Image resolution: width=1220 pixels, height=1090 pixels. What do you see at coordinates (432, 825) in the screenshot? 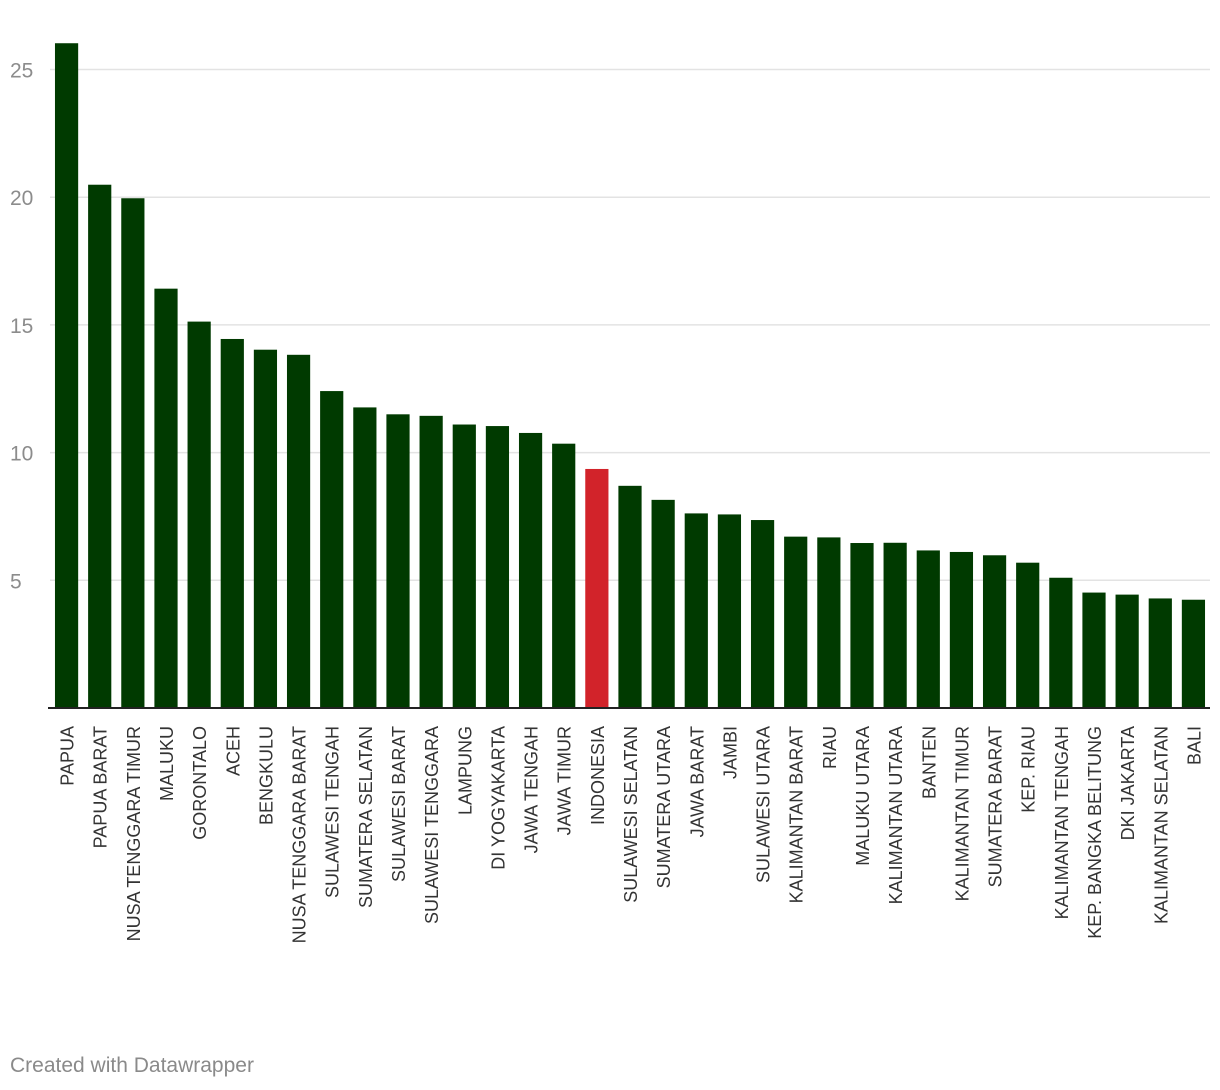
I see `x-tick-label: SULAWESI TENGGARA` at bounding box center [432, 825].